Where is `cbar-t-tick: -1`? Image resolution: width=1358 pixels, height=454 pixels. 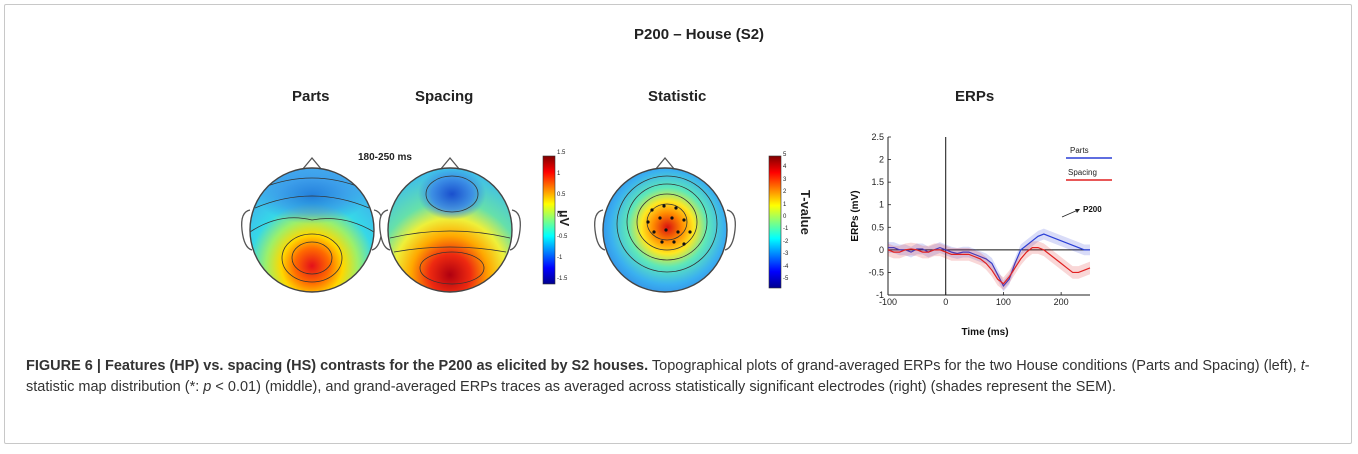
cbar-t-tick: -1 is located at coordinates (786, 229).